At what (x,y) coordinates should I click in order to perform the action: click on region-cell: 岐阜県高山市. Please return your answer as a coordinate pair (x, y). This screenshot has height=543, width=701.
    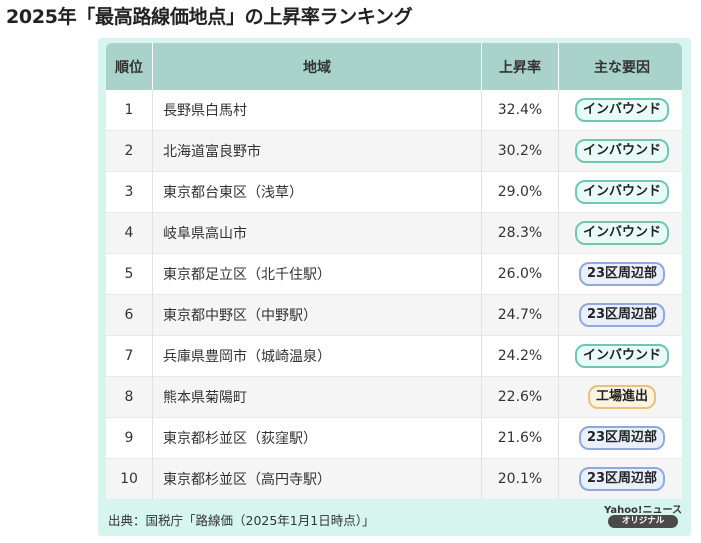
    Looking at the image, I should click on (317, 233).